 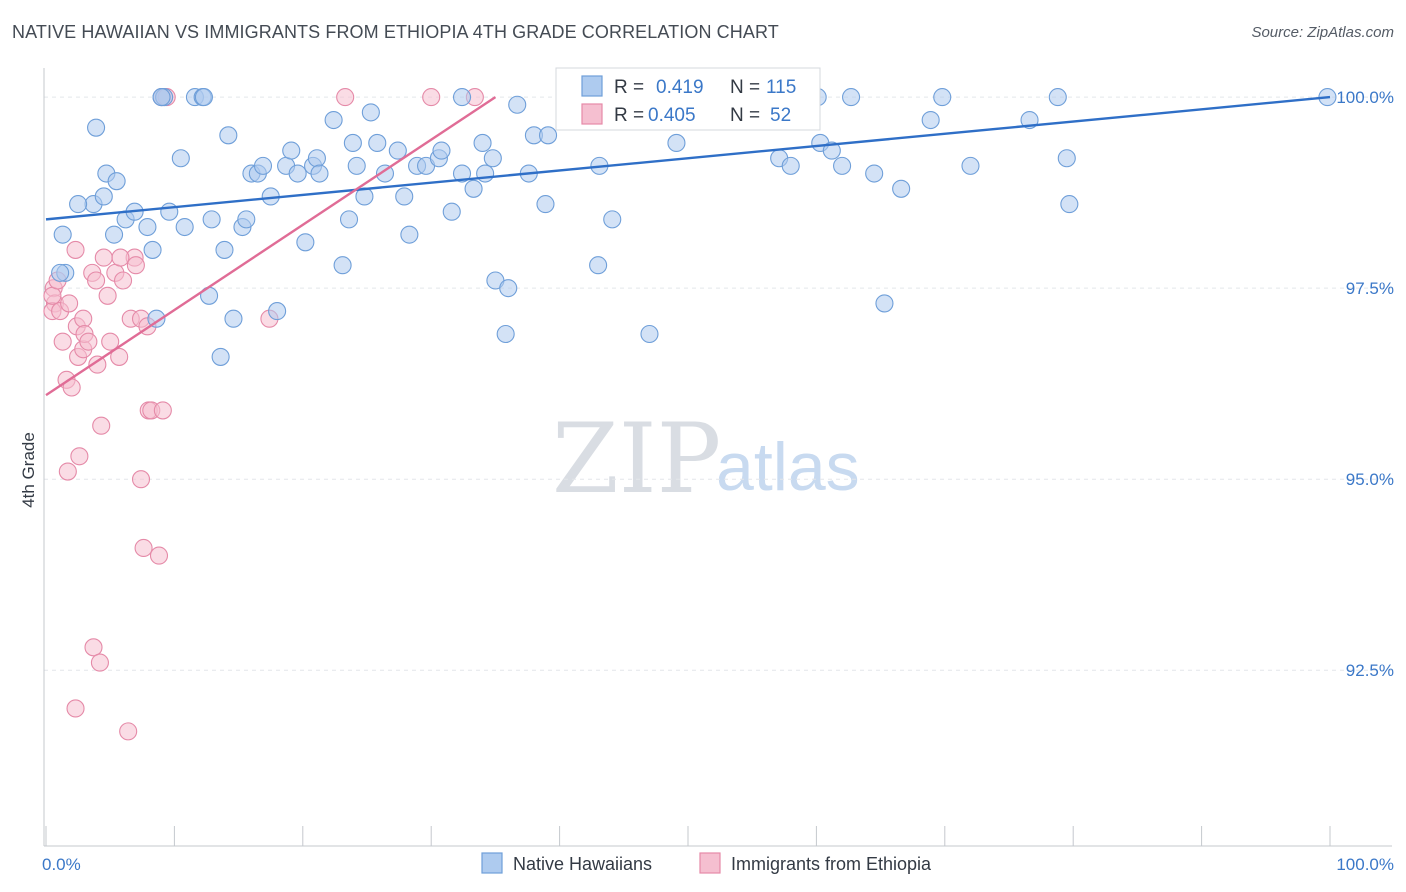 What do you see at coordinates (636, 459) in the screenshot?
I see `watermark-zip: ZIP` at bounding box center [636, 459].